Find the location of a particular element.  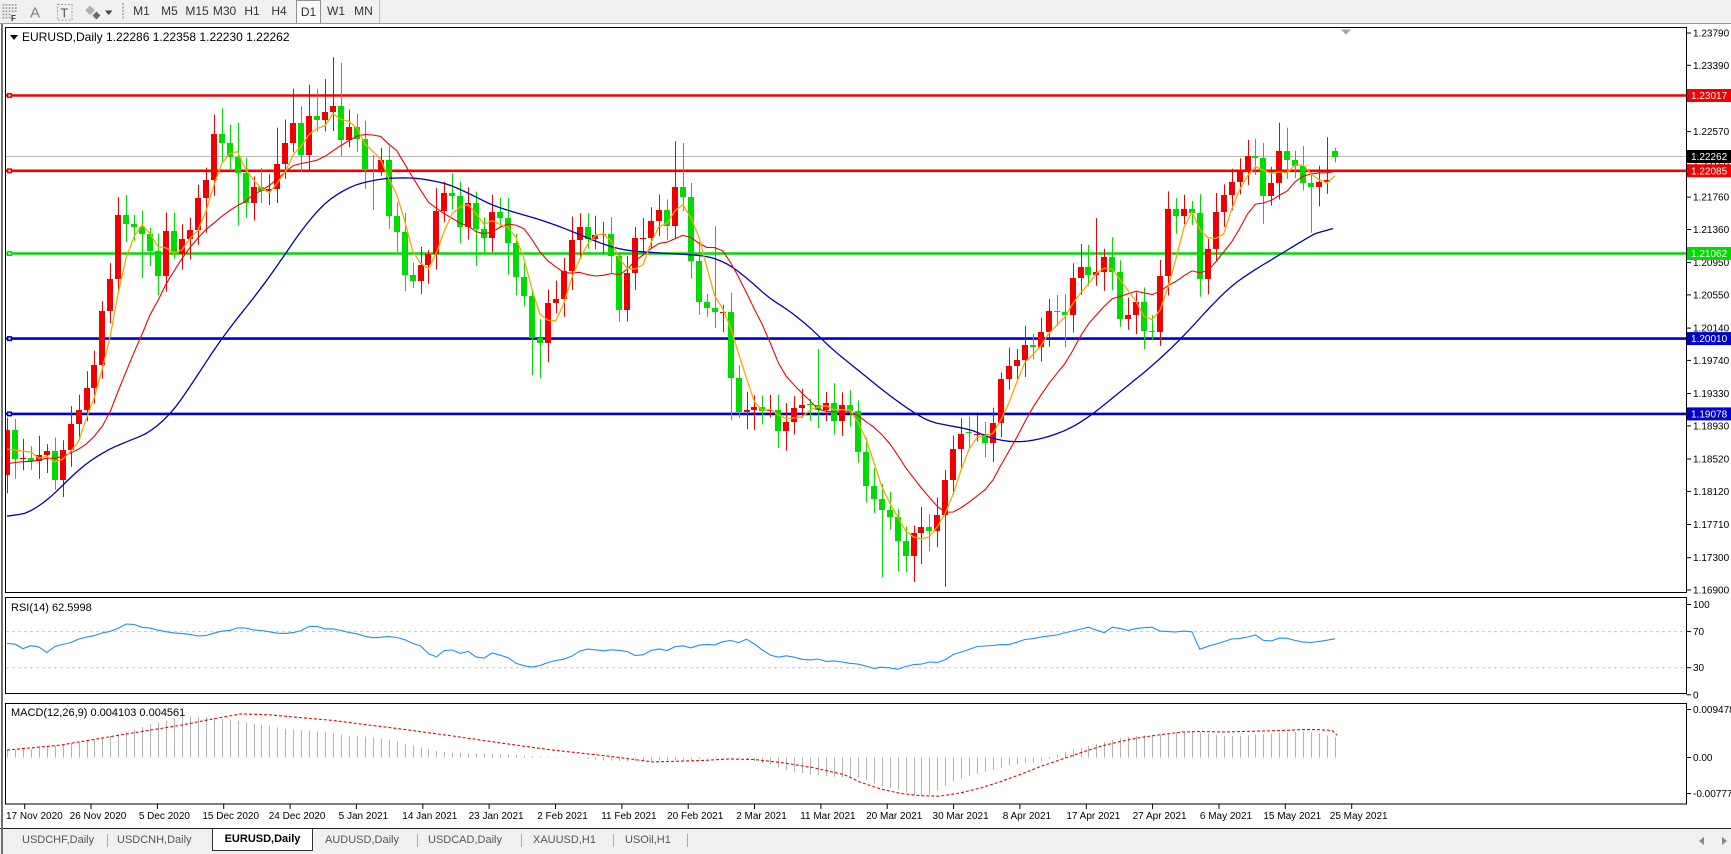

svg-text: 11 Feb 2021 is located at coordinates (629, 816).